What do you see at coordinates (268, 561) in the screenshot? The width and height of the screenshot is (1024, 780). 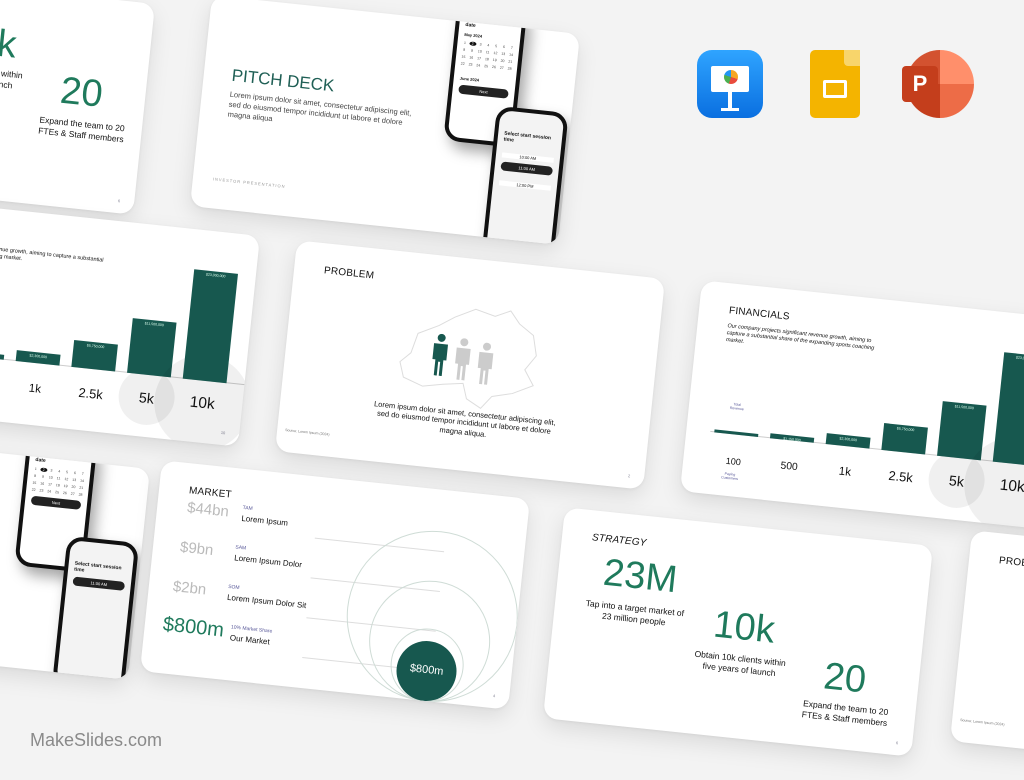 I see `market-label: Lorem Ipsum Dolor` at bounding box center [268, 561].